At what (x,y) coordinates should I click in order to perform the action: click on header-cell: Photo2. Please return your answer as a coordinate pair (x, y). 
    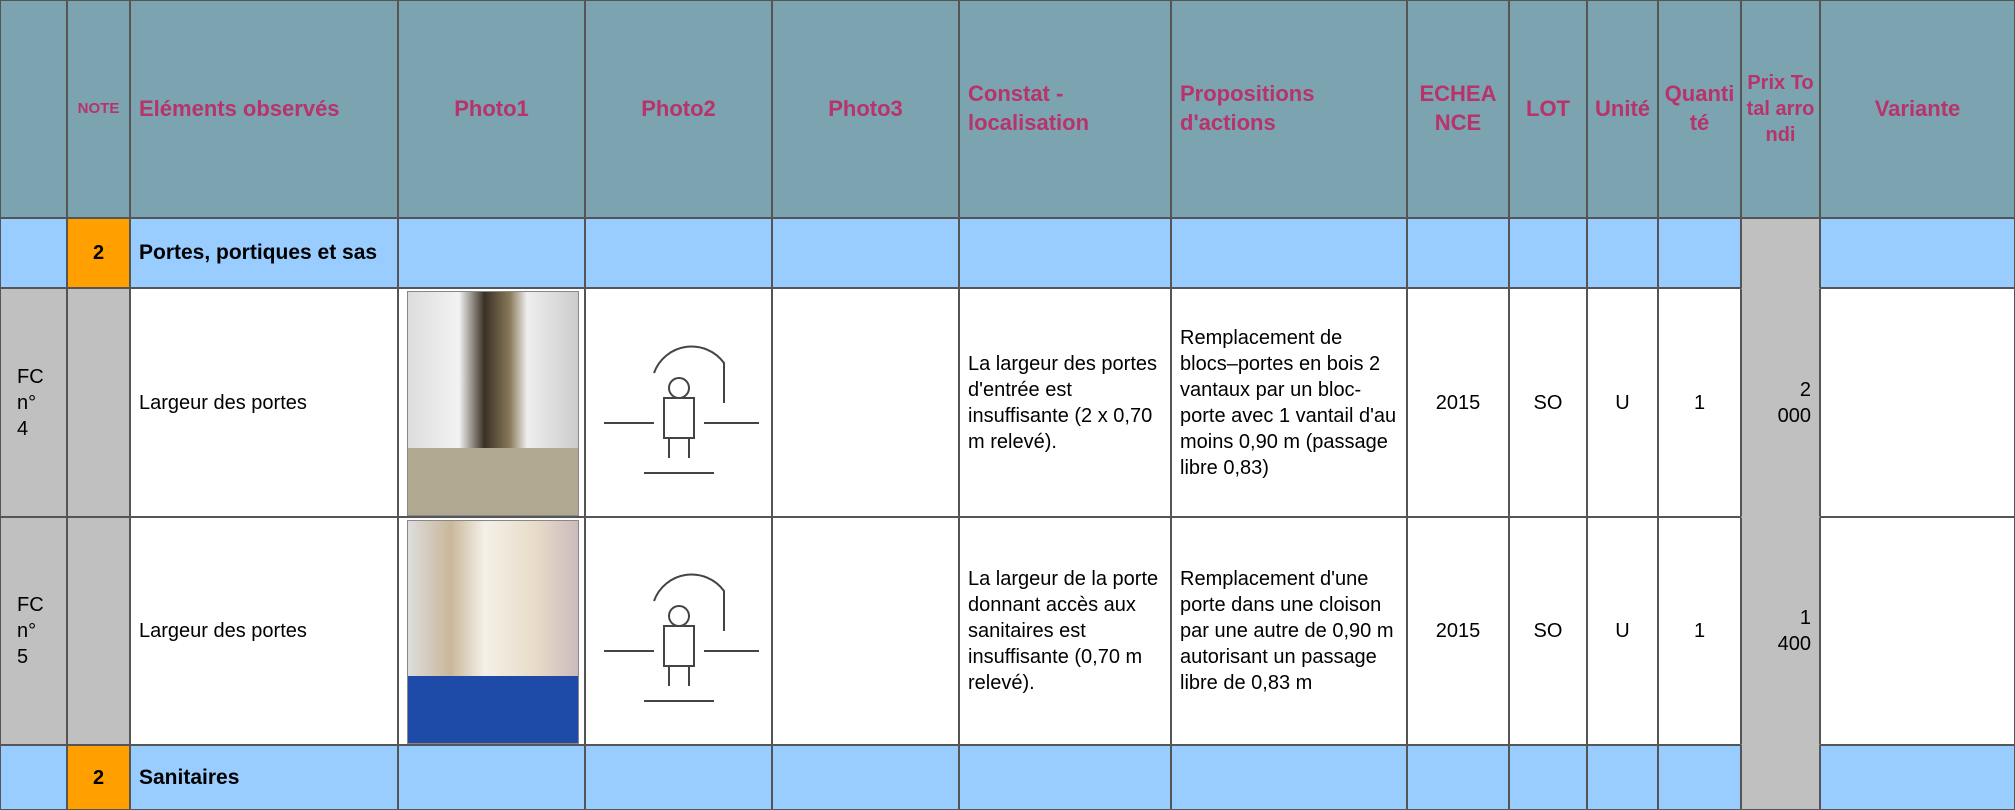
    Looking at the image, I should click on (678, 109).